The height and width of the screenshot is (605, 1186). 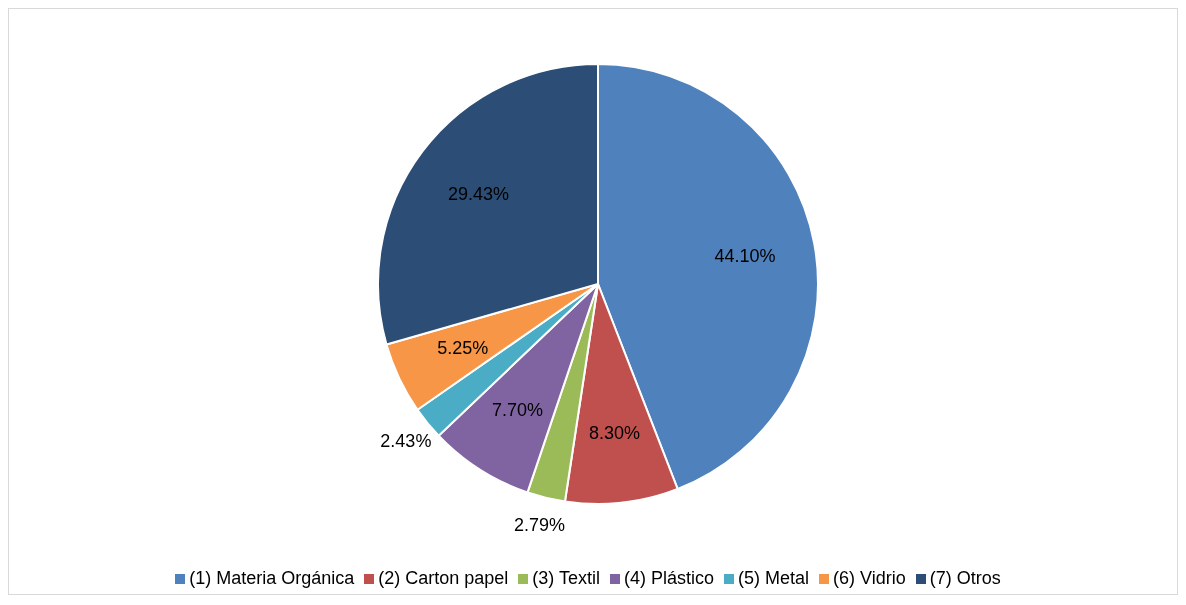 What do you see at coordinates (272, 578) in the screenshot?
I see `legend-label: (1) Materia Orgánica` at bounding box center [272, 578].